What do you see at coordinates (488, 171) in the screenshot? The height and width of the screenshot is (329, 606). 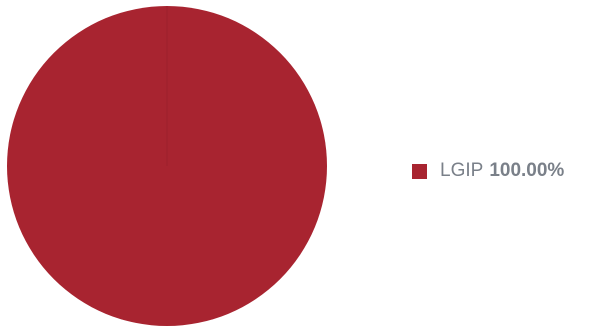 I see `legend: LGIP 100.00%` at bounding box center [488, 171].